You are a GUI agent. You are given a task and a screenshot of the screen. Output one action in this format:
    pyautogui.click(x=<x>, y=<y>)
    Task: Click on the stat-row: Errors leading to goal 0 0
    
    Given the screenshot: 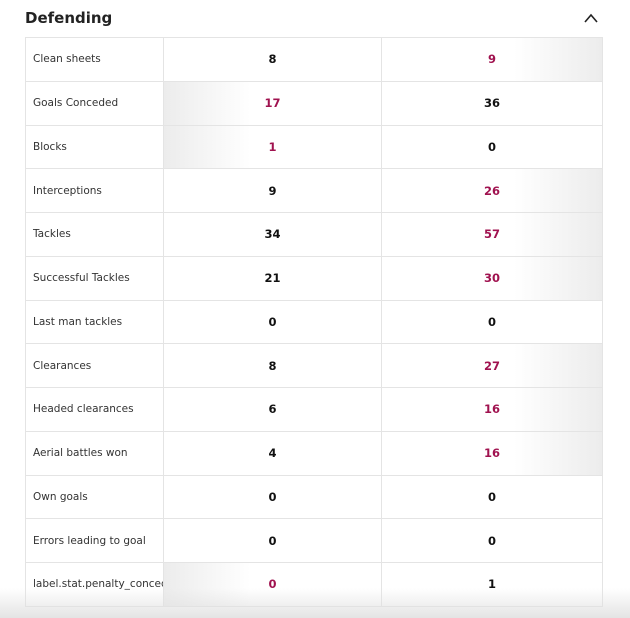 What is the action you would take?
    pyautogui.click(x=314, y=541)
    